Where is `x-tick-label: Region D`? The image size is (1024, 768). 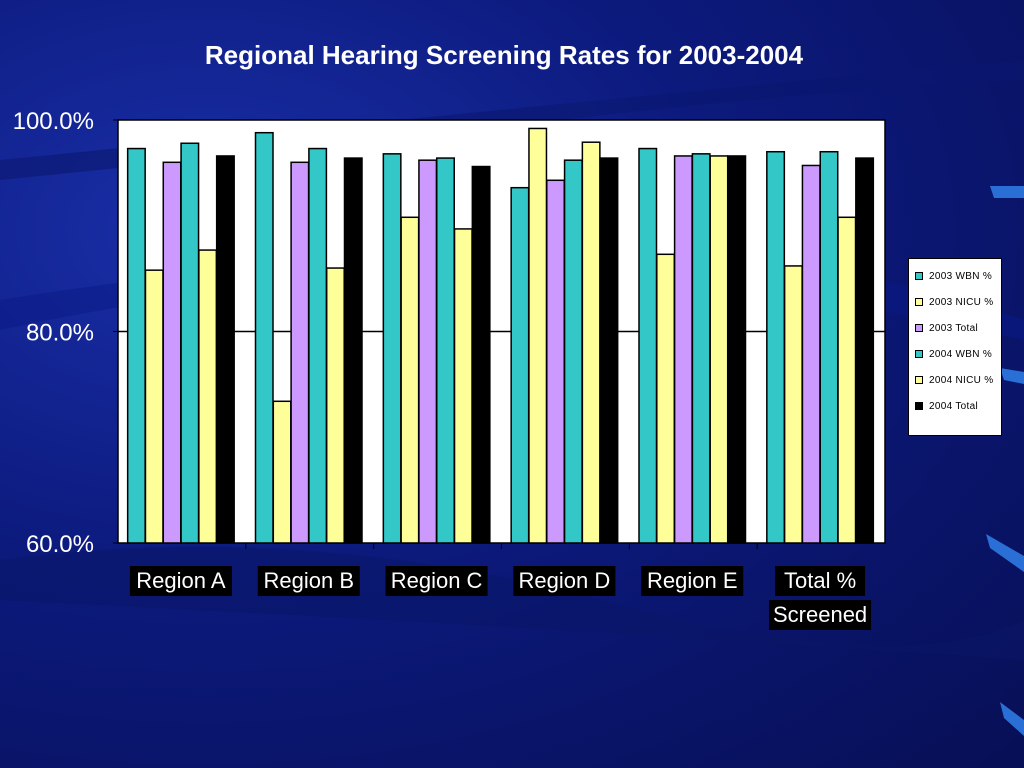
x-tick-label: Region D is located at coordinates (565, 580).